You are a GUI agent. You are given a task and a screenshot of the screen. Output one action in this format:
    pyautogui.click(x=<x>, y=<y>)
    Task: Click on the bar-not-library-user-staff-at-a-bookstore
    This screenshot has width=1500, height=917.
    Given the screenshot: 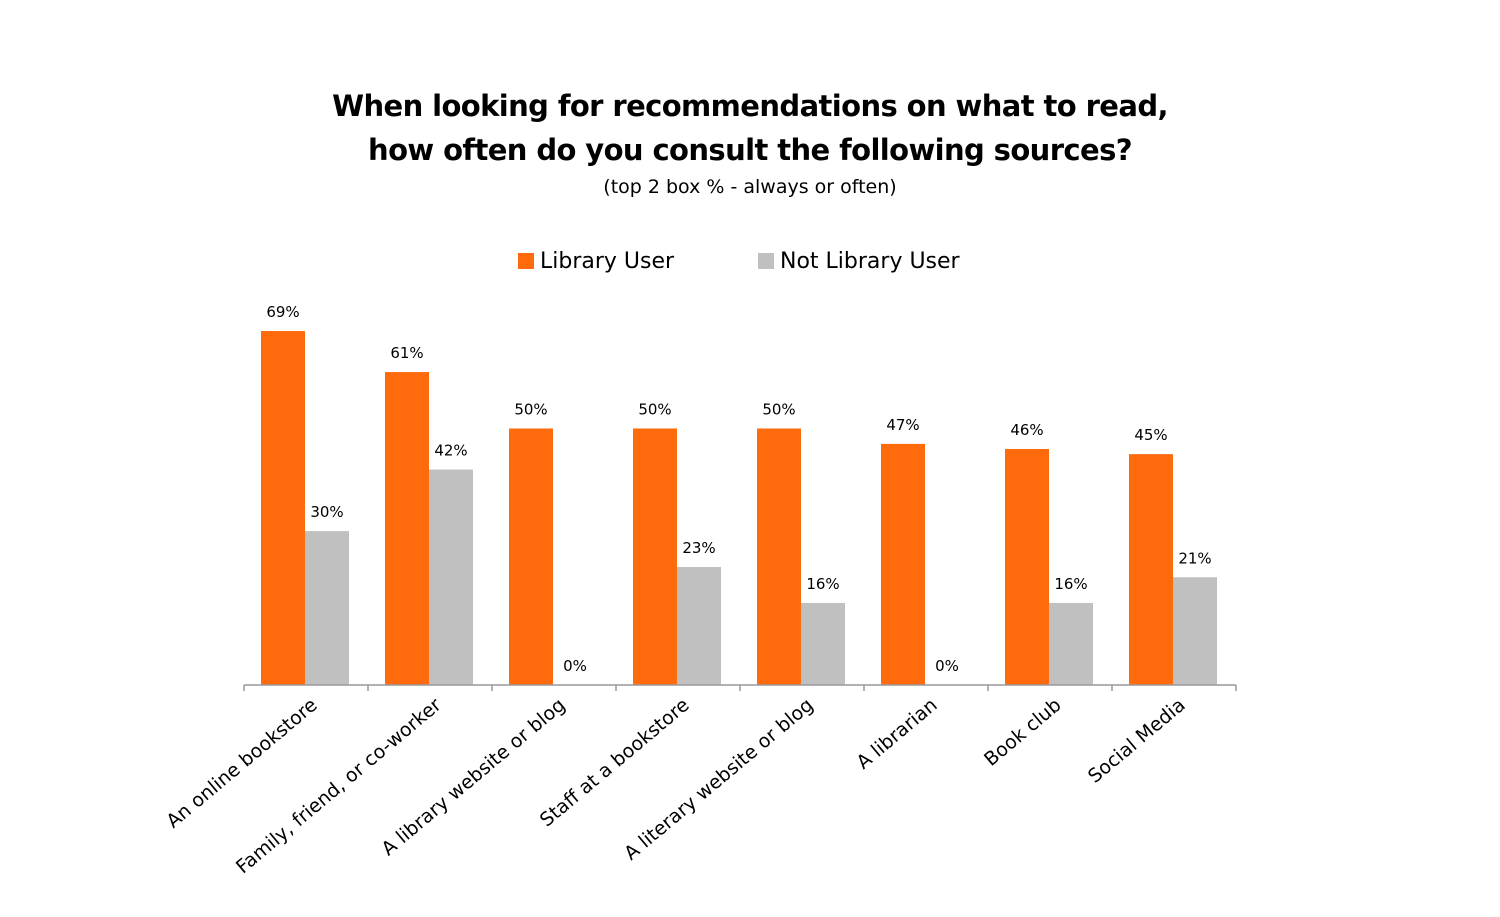 What is the action you would take?
    pyautogui.click(x=699, y=626)
    